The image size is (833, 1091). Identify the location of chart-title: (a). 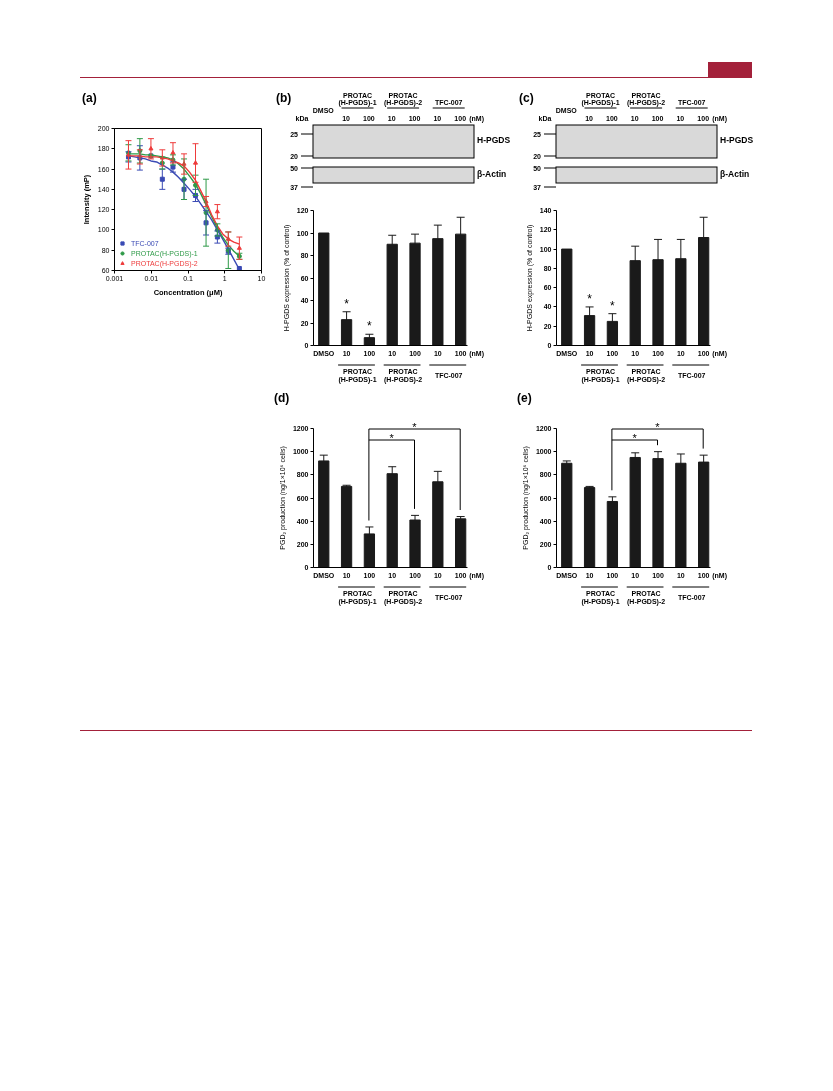
(89, 98).